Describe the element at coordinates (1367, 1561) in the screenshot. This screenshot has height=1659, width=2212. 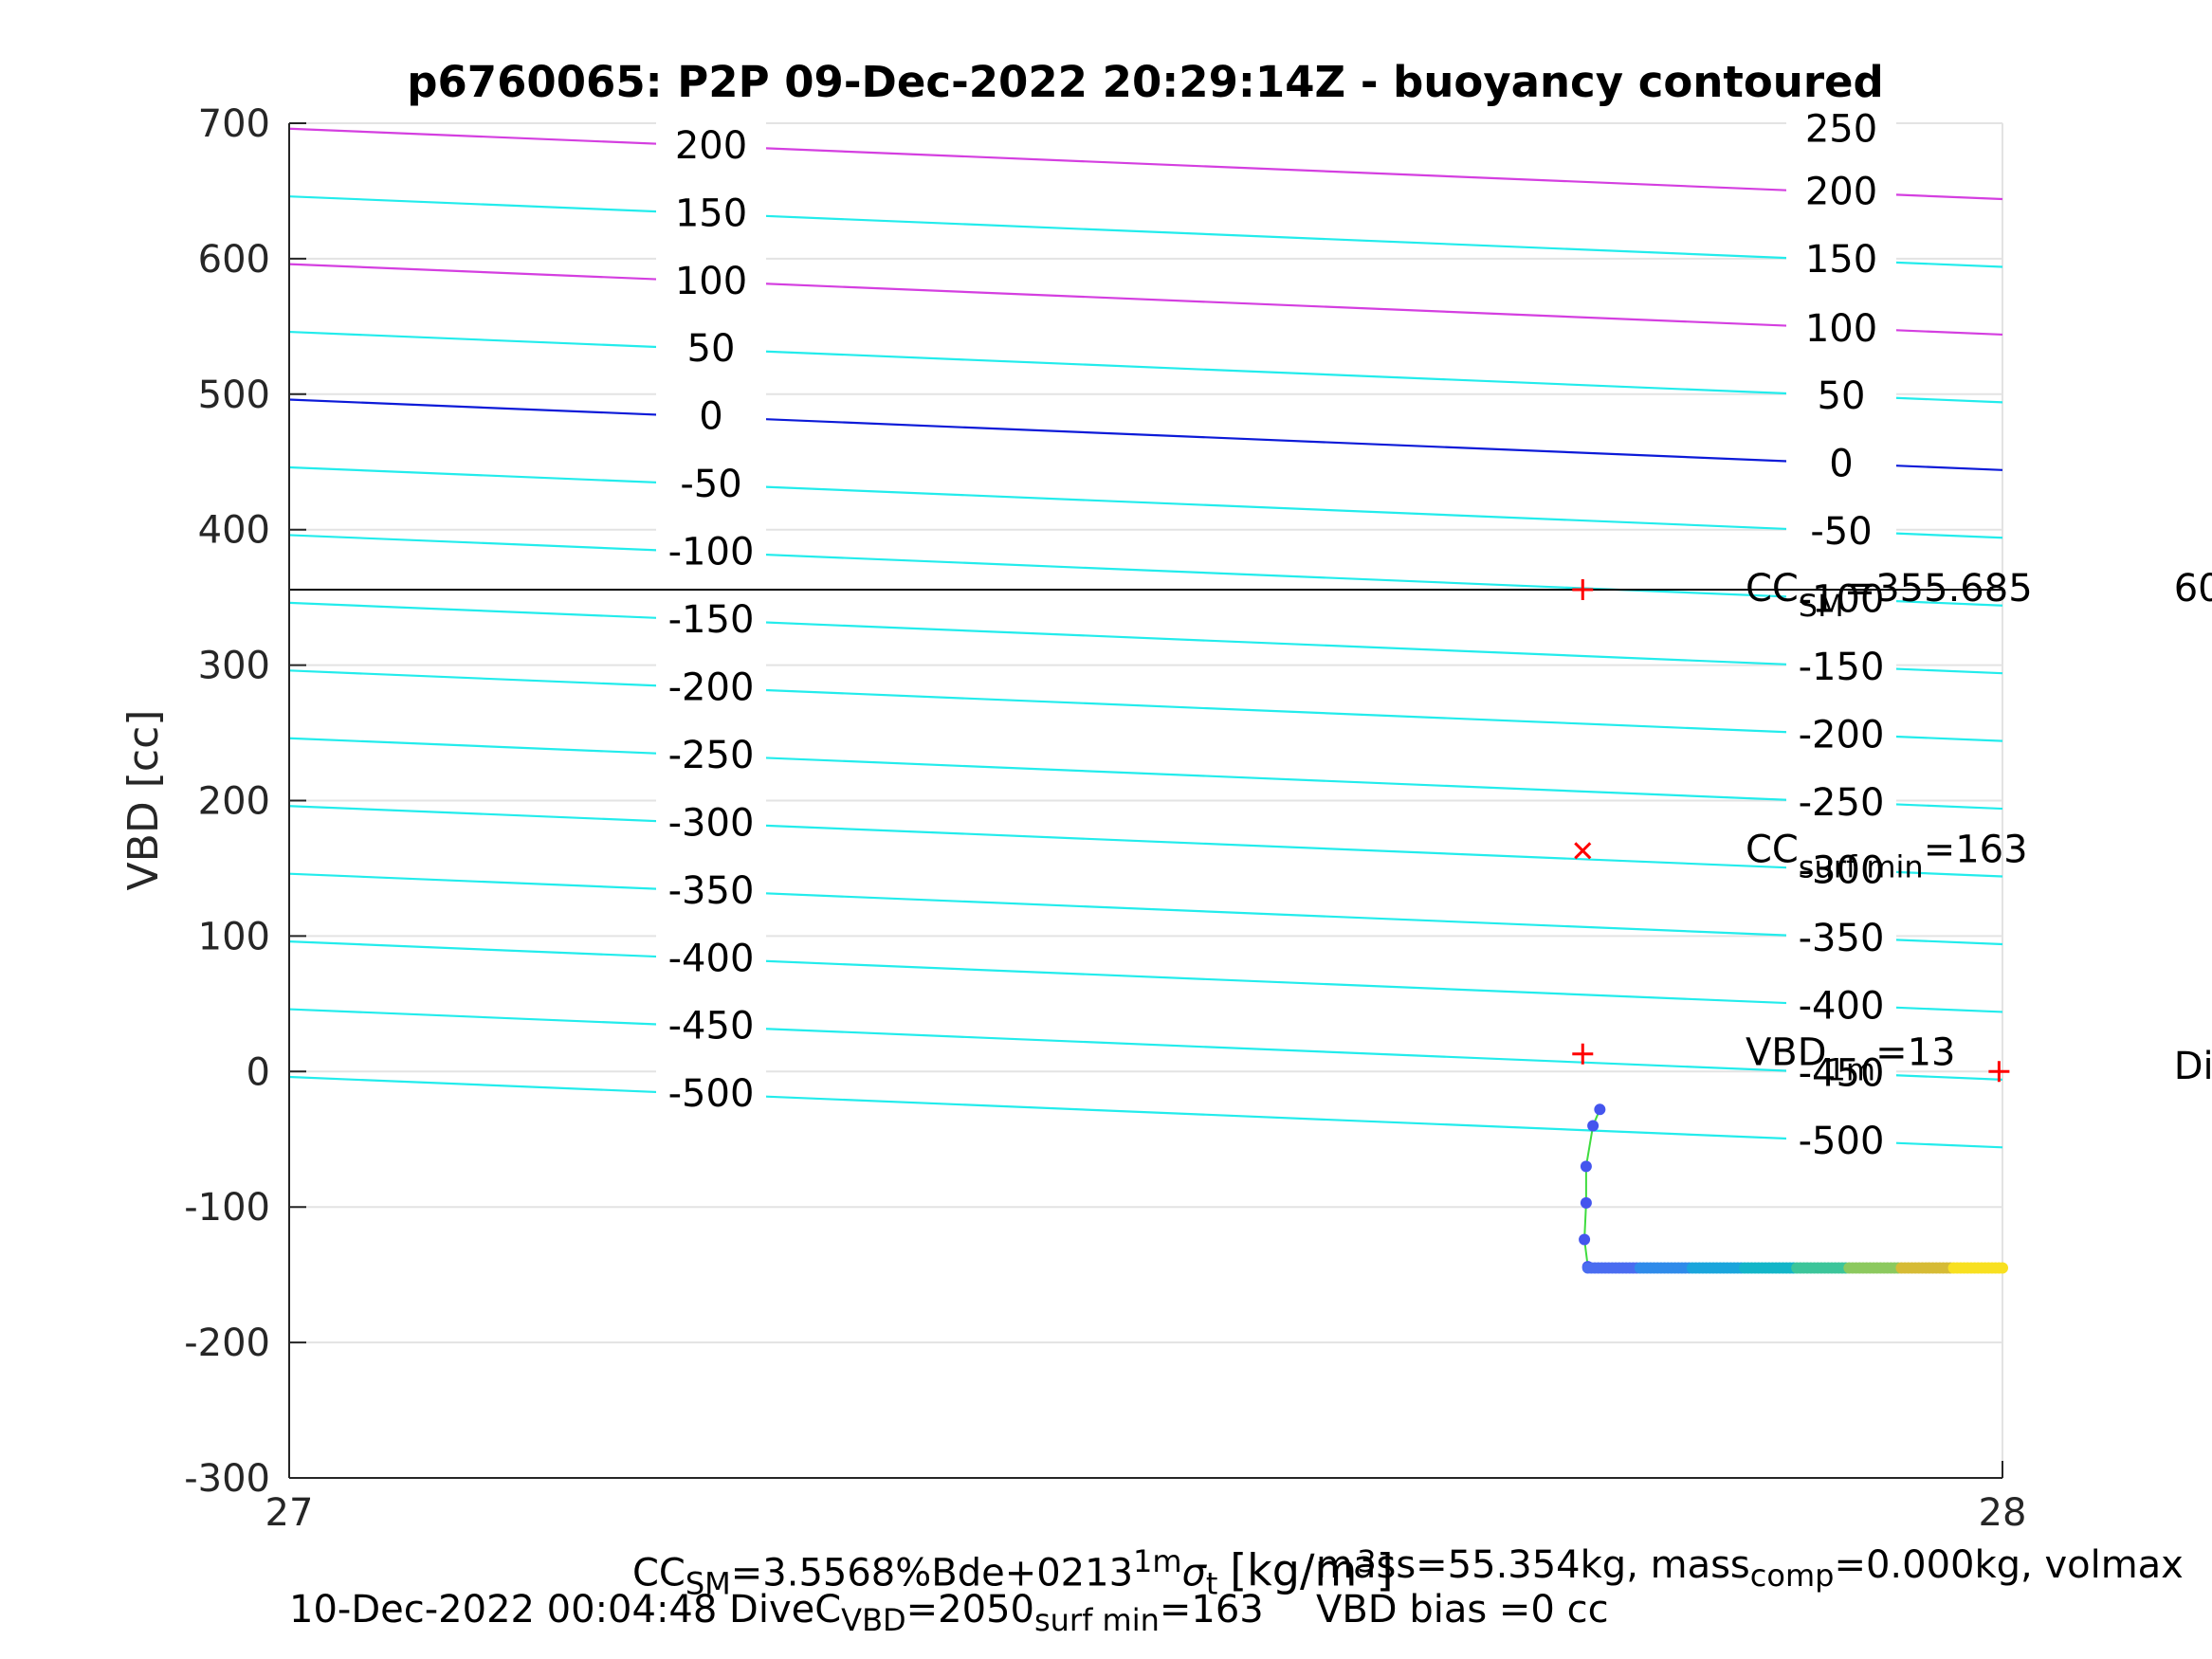
I see `footer-units-sup: 3` at that location.